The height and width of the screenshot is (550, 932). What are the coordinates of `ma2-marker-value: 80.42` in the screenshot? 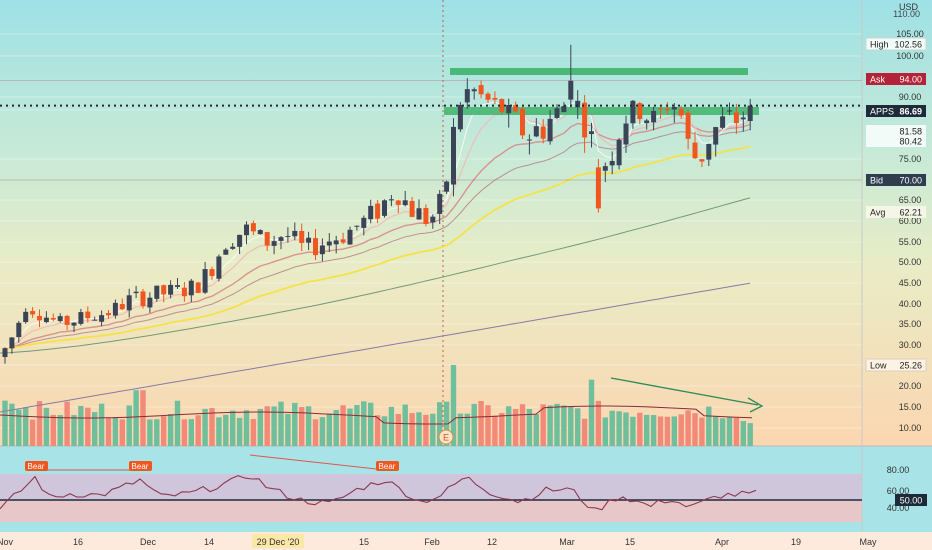 It's located at (910, 142).